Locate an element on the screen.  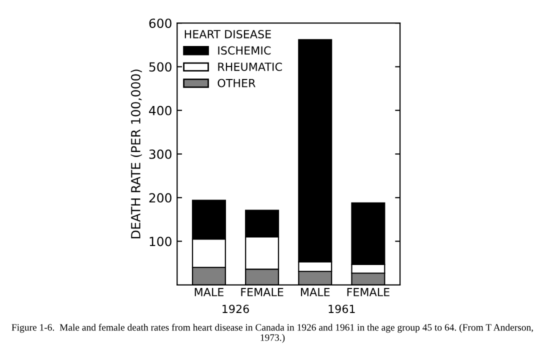
y-tick-label: 600 is located at coordinates (160, 23).